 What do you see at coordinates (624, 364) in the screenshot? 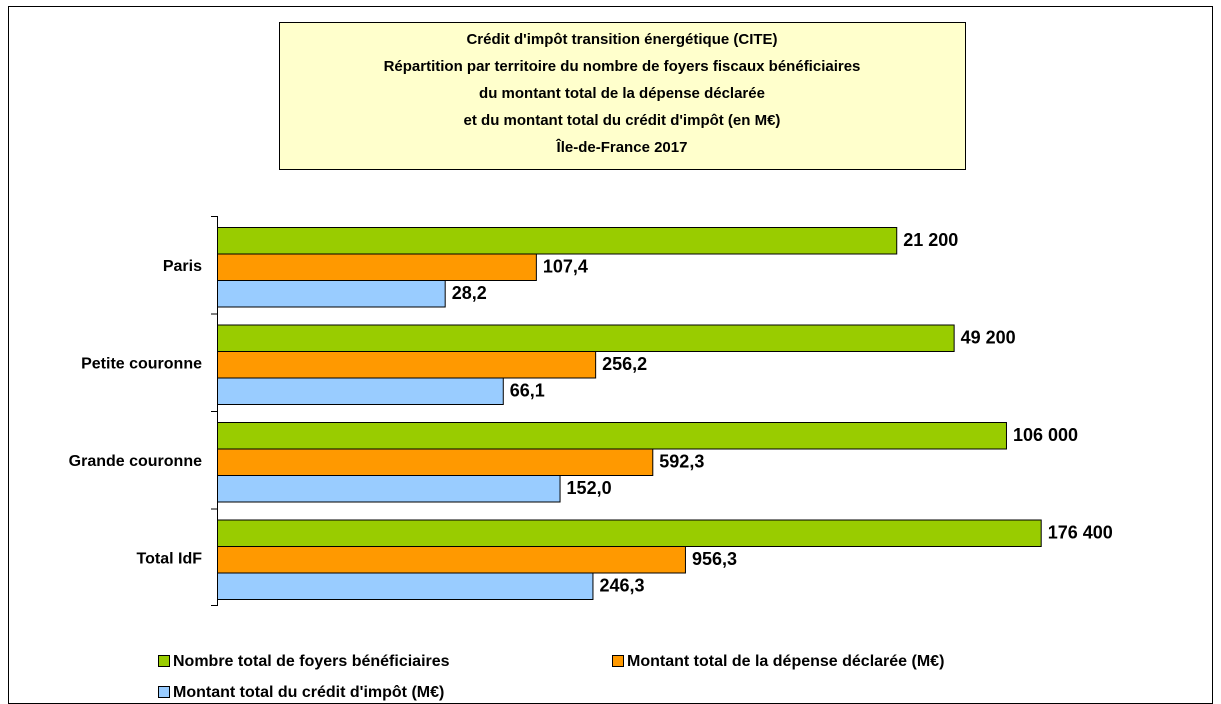
I see `data-label: 256,2` at bounding box center [624, 364].